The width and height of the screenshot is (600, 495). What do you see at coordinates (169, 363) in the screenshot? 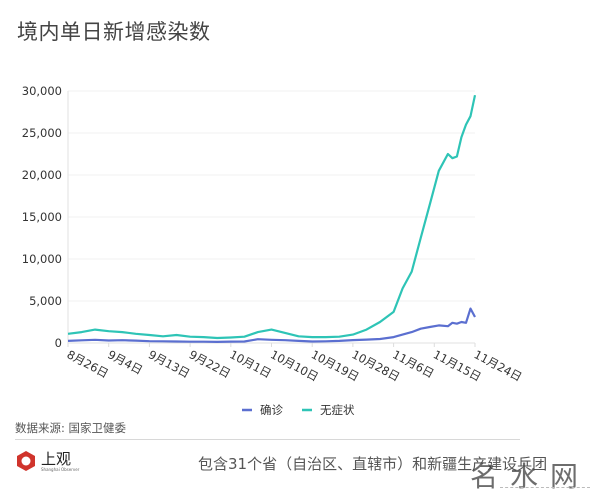
I see `x-tick-label: 9月13日` at bounding box center [169, 363].